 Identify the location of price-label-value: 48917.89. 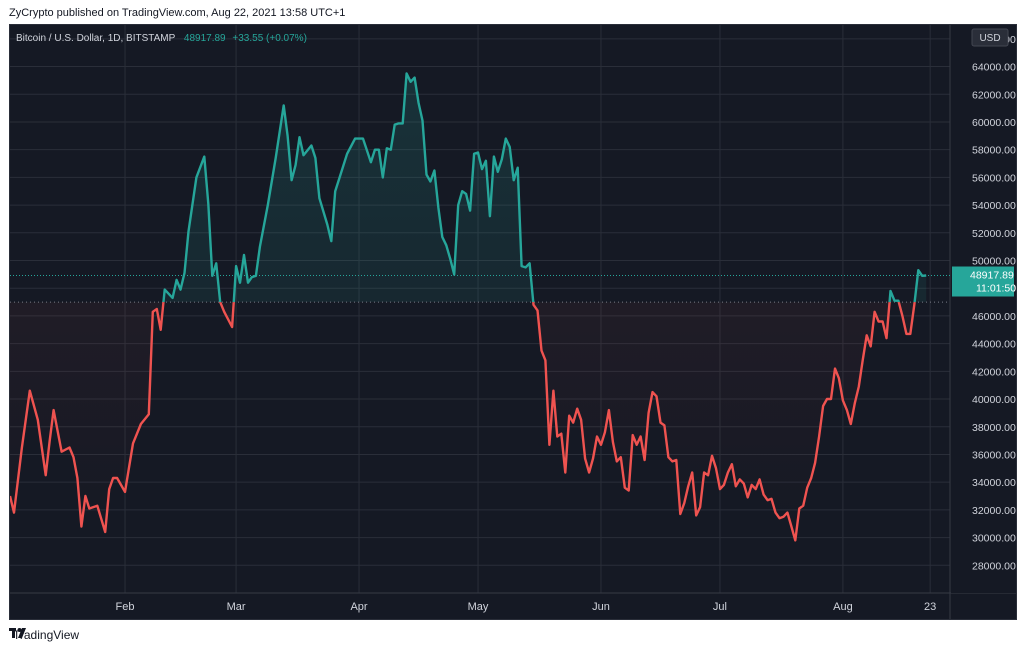
(992, 276).